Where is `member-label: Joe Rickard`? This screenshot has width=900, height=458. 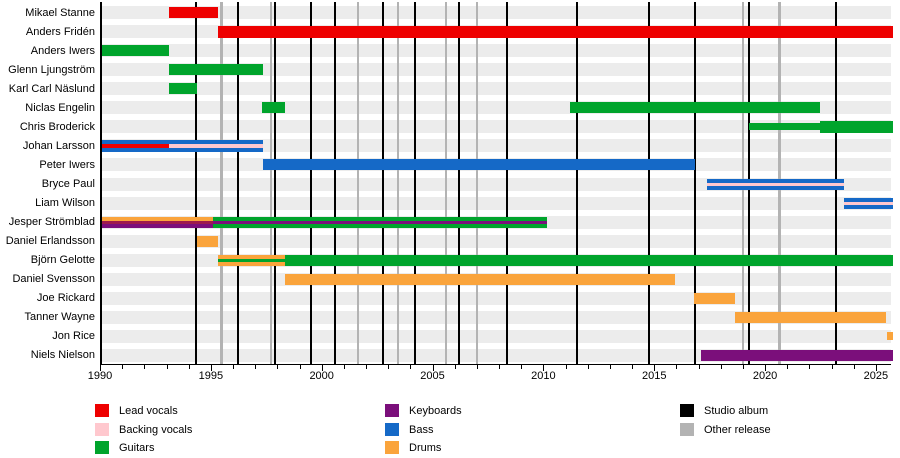
member-label: Joe Rickard is located at coordinates (65, 298).